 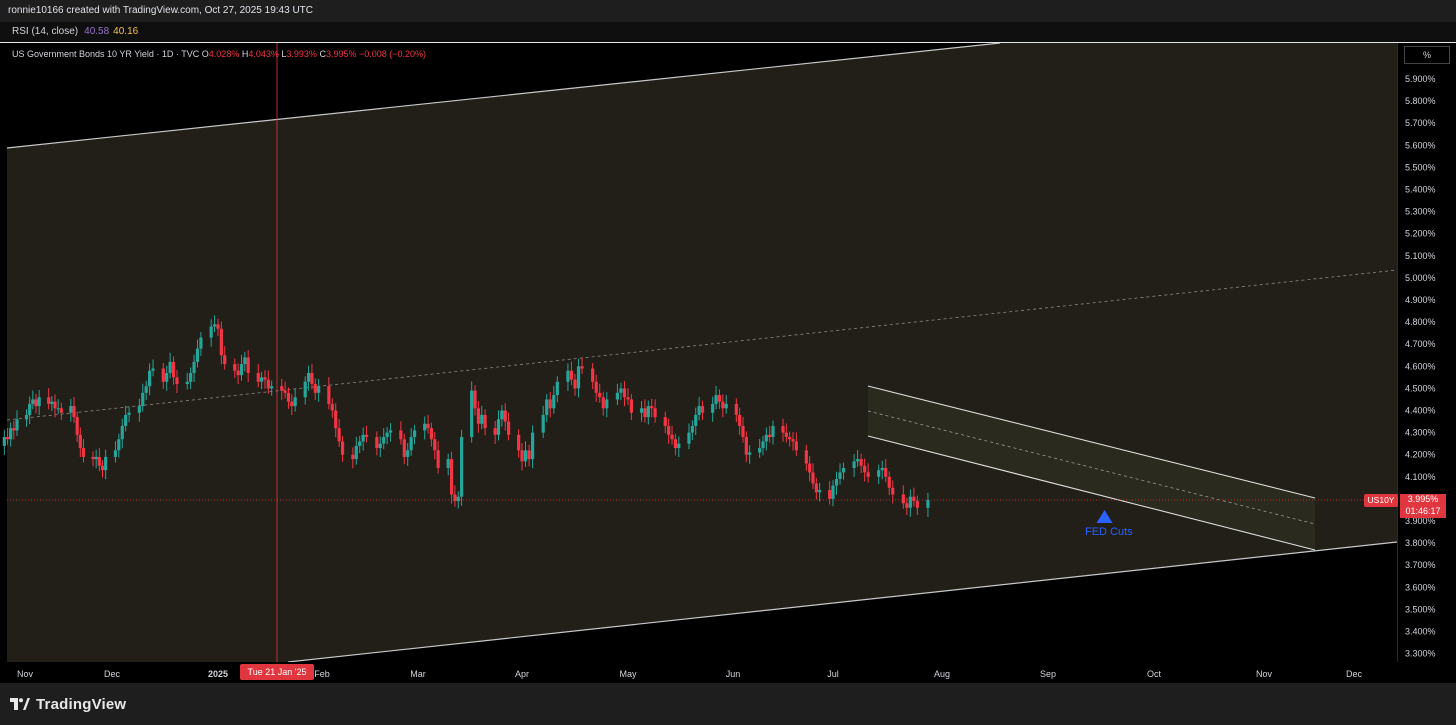 I want to click on rsi-label: RSI (14, close), so click(x=45, y=31).